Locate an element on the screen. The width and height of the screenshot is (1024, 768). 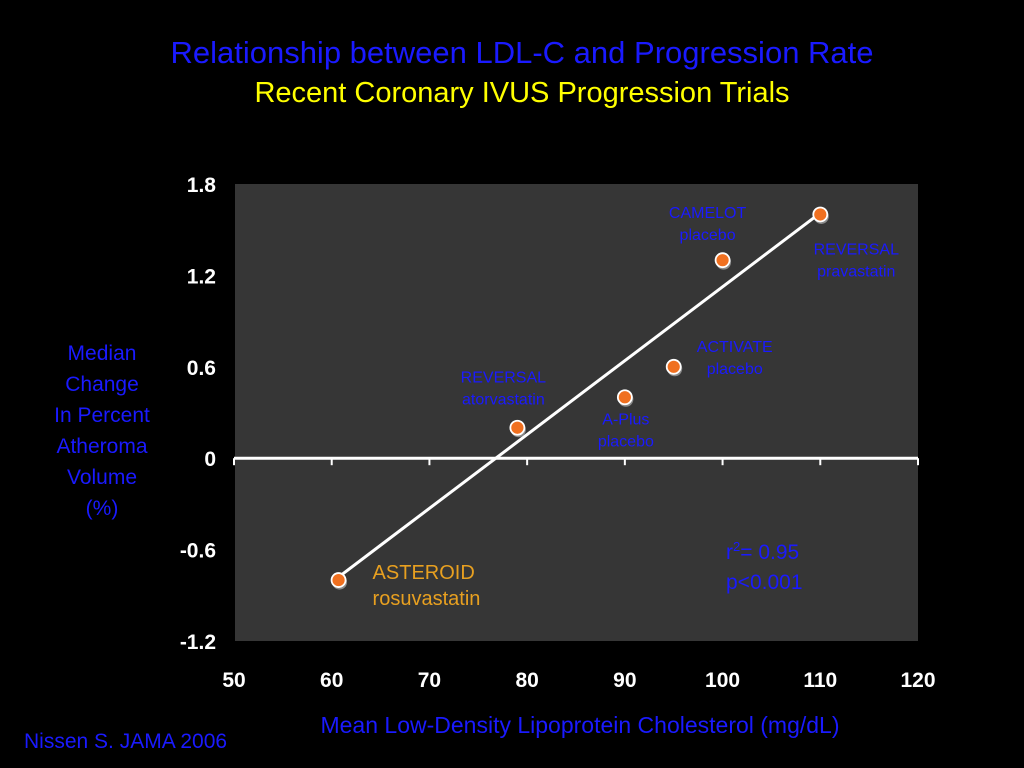
source-citation: Nissen S. JAMA 2006 is located at coordinates (126, 741).